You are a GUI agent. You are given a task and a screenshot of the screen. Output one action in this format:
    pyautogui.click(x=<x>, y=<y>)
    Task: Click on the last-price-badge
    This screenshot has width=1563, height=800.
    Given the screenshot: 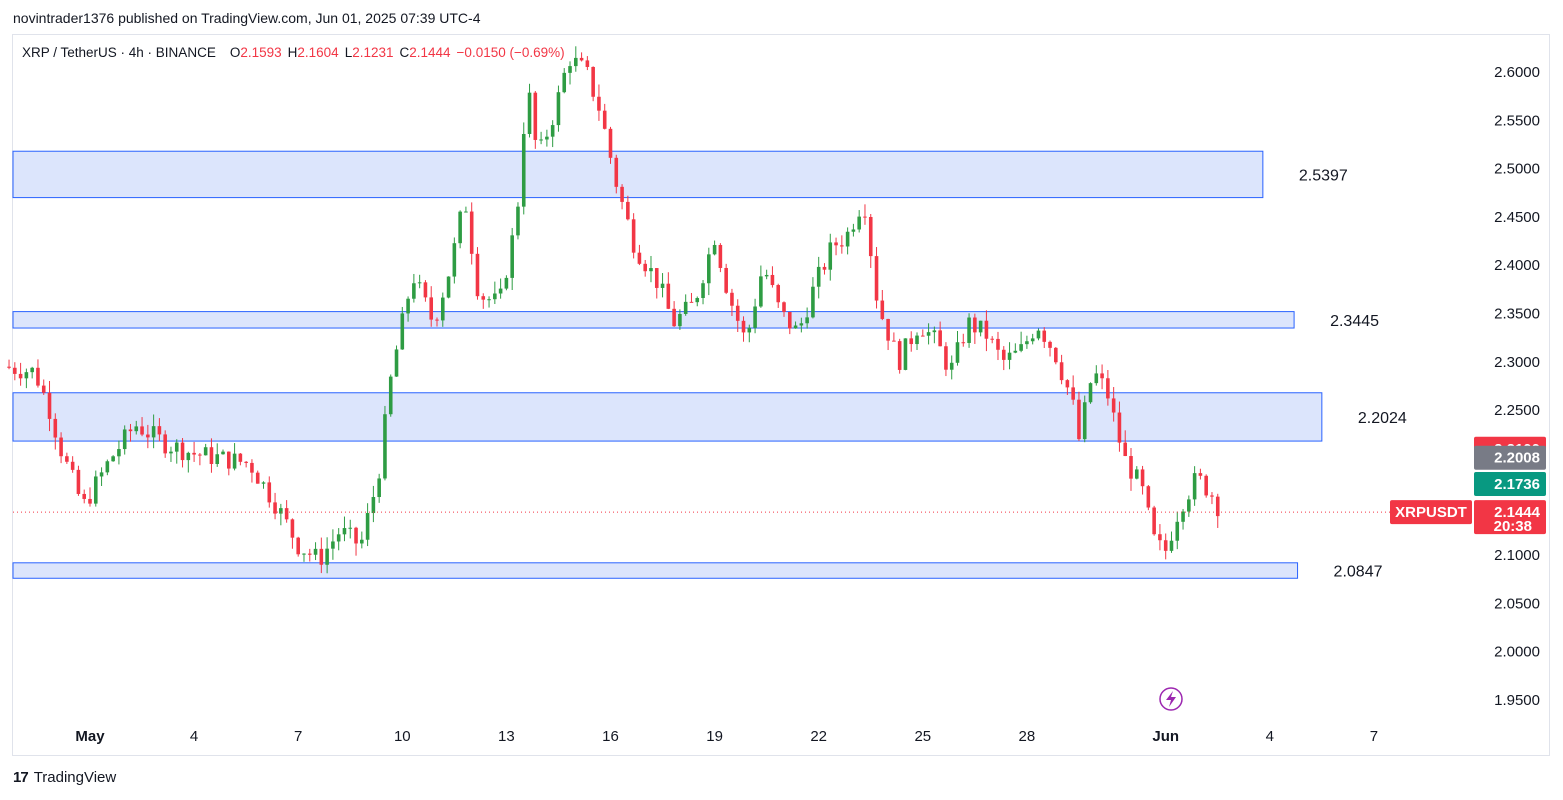 What is the action you would take?
    pyautogui.click(x=1510, y=517)
    